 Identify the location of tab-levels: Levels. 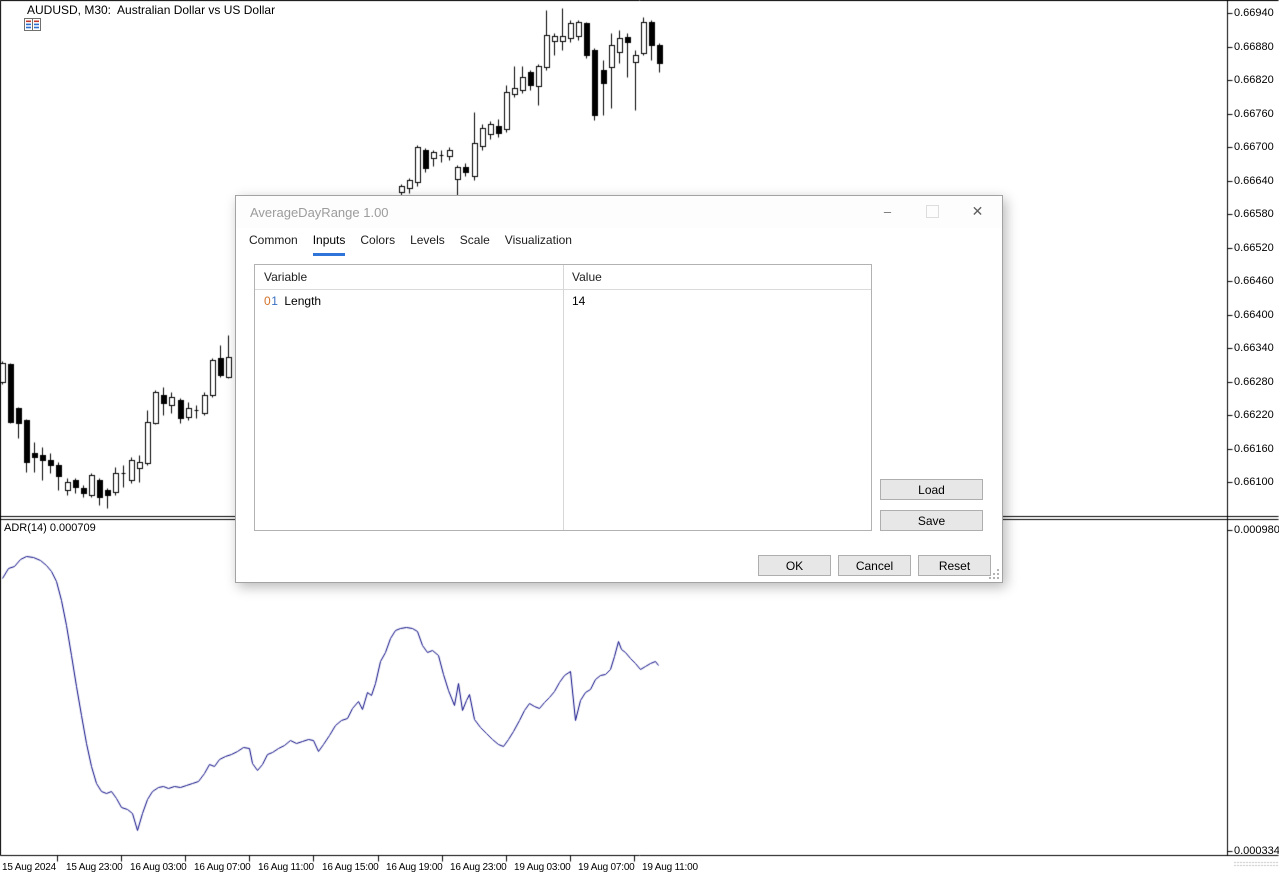
(427, 240).